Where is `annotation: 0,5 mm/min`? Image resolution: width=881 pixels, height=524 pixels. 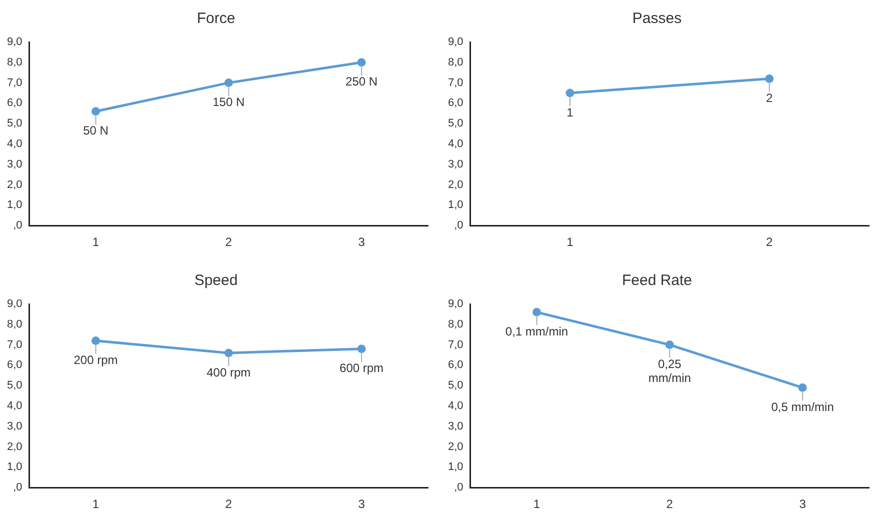 annotation: 0,5 mm/min is located at coordinates (802, 407).